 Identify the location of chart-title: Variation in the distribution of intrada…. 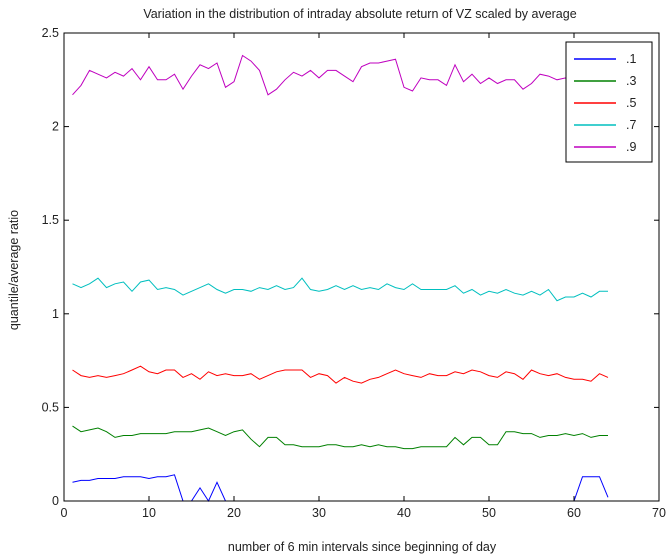
(359, 14).